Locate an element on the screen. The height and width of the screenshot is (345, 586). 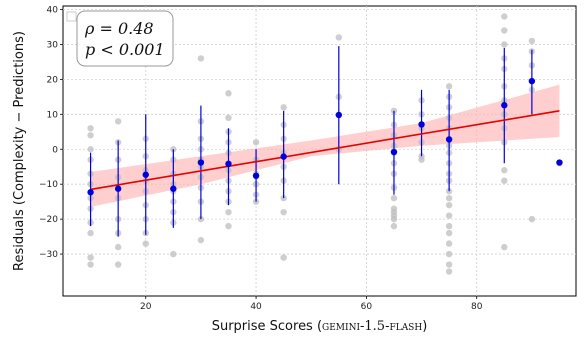
y-axis-title: Residuals (Complexity − Predictions) is located at coordinates (19, 151).